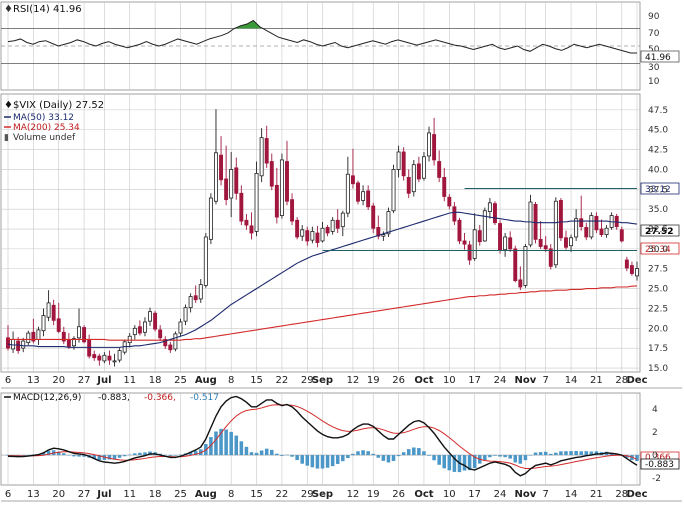  What do you see at coordinates (654, 68) in the screenshot?
I see `rsi-tick-30: 30` at bounding box center [654, 68].